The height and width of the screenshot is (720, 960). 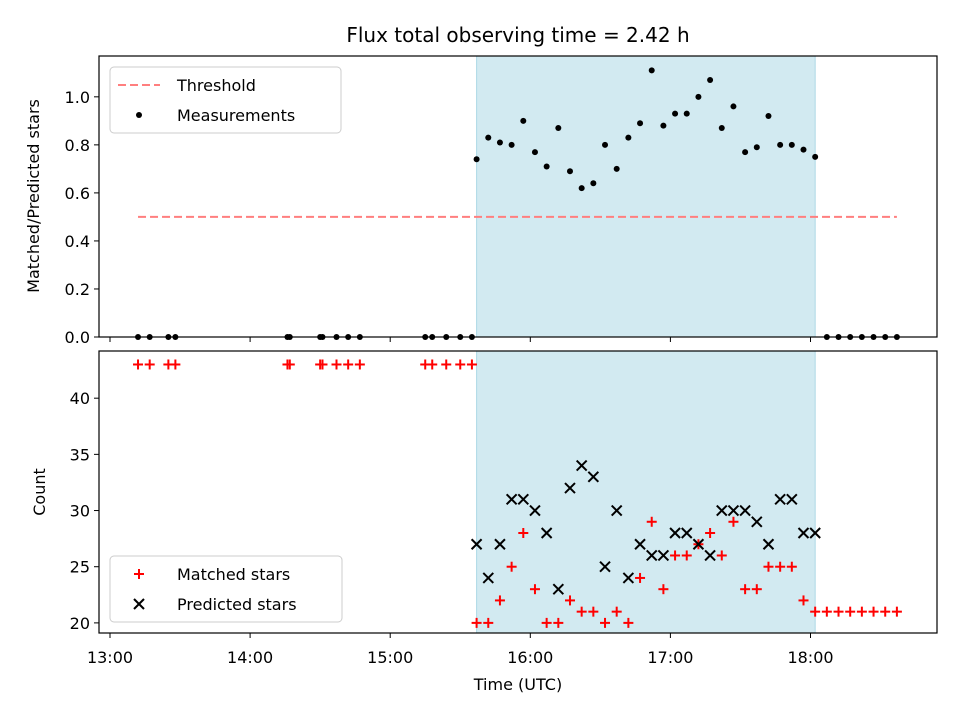 What do you see at coordinates (80, 454) in the screenshot?
I see `y-tick-label: 35` at bounding box center [80, 454].